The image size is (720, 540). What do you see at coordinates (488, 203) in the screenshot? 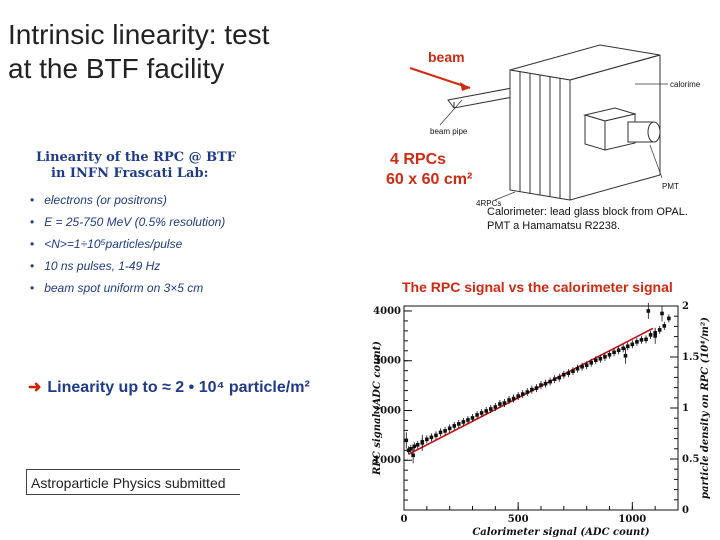
I see `rpcs-small-label: 4RPCs` at bounding box center [488, 203].